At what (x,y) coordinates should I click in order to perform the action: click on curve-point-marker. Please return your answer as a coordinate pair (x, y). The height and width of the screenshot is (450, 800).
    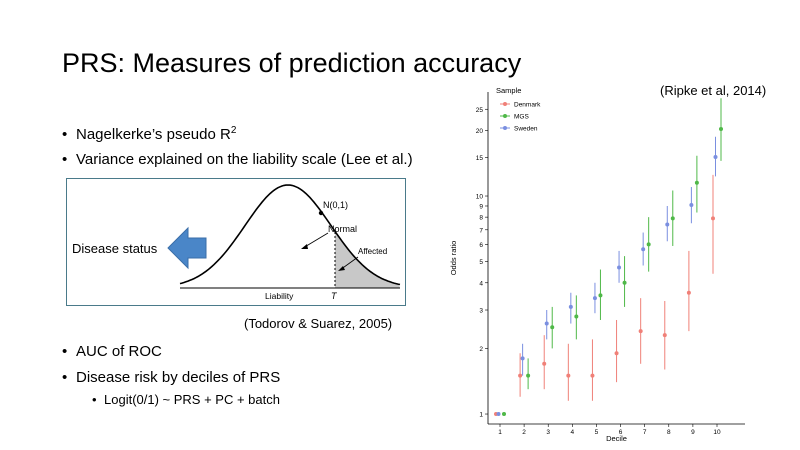
    Looking at the image, I should click on (321, 213).